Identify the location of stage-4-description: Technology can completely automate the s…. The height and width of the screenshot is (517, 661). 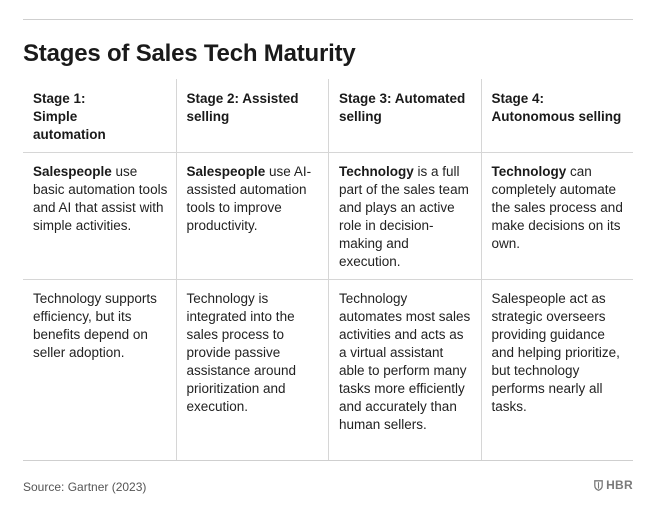
(556, 215).